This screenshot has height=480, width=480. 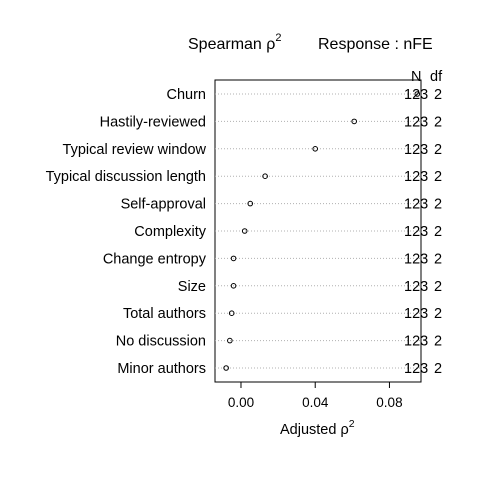 I want to click on chart-title: Spearman ρ2, so click(x=235, y=42).